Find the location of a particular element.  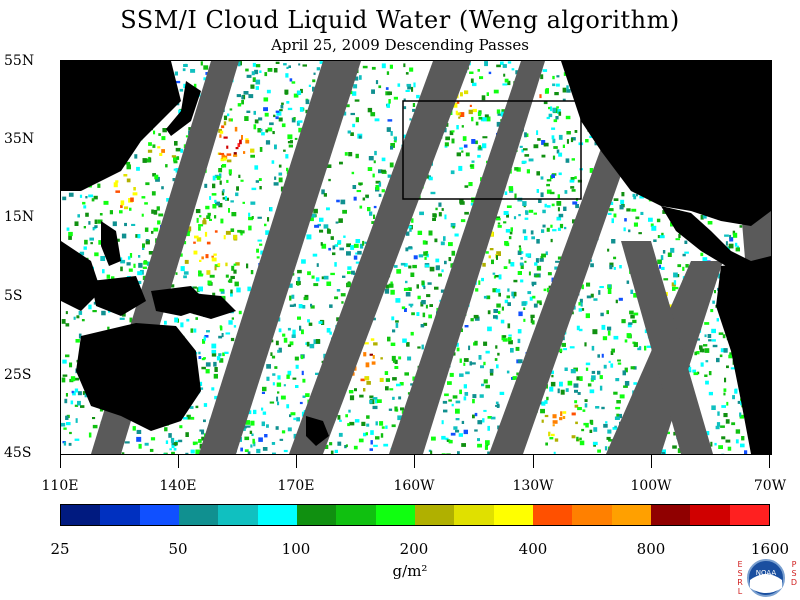

colorbar-label-200: 200 is located at coordinates (414, 549).